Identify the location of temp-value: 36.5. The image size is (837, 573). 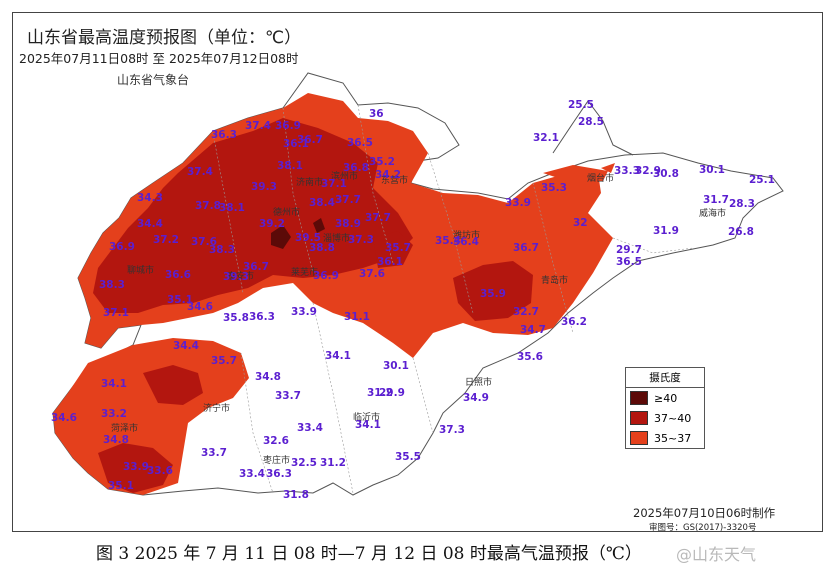
(629, 262).